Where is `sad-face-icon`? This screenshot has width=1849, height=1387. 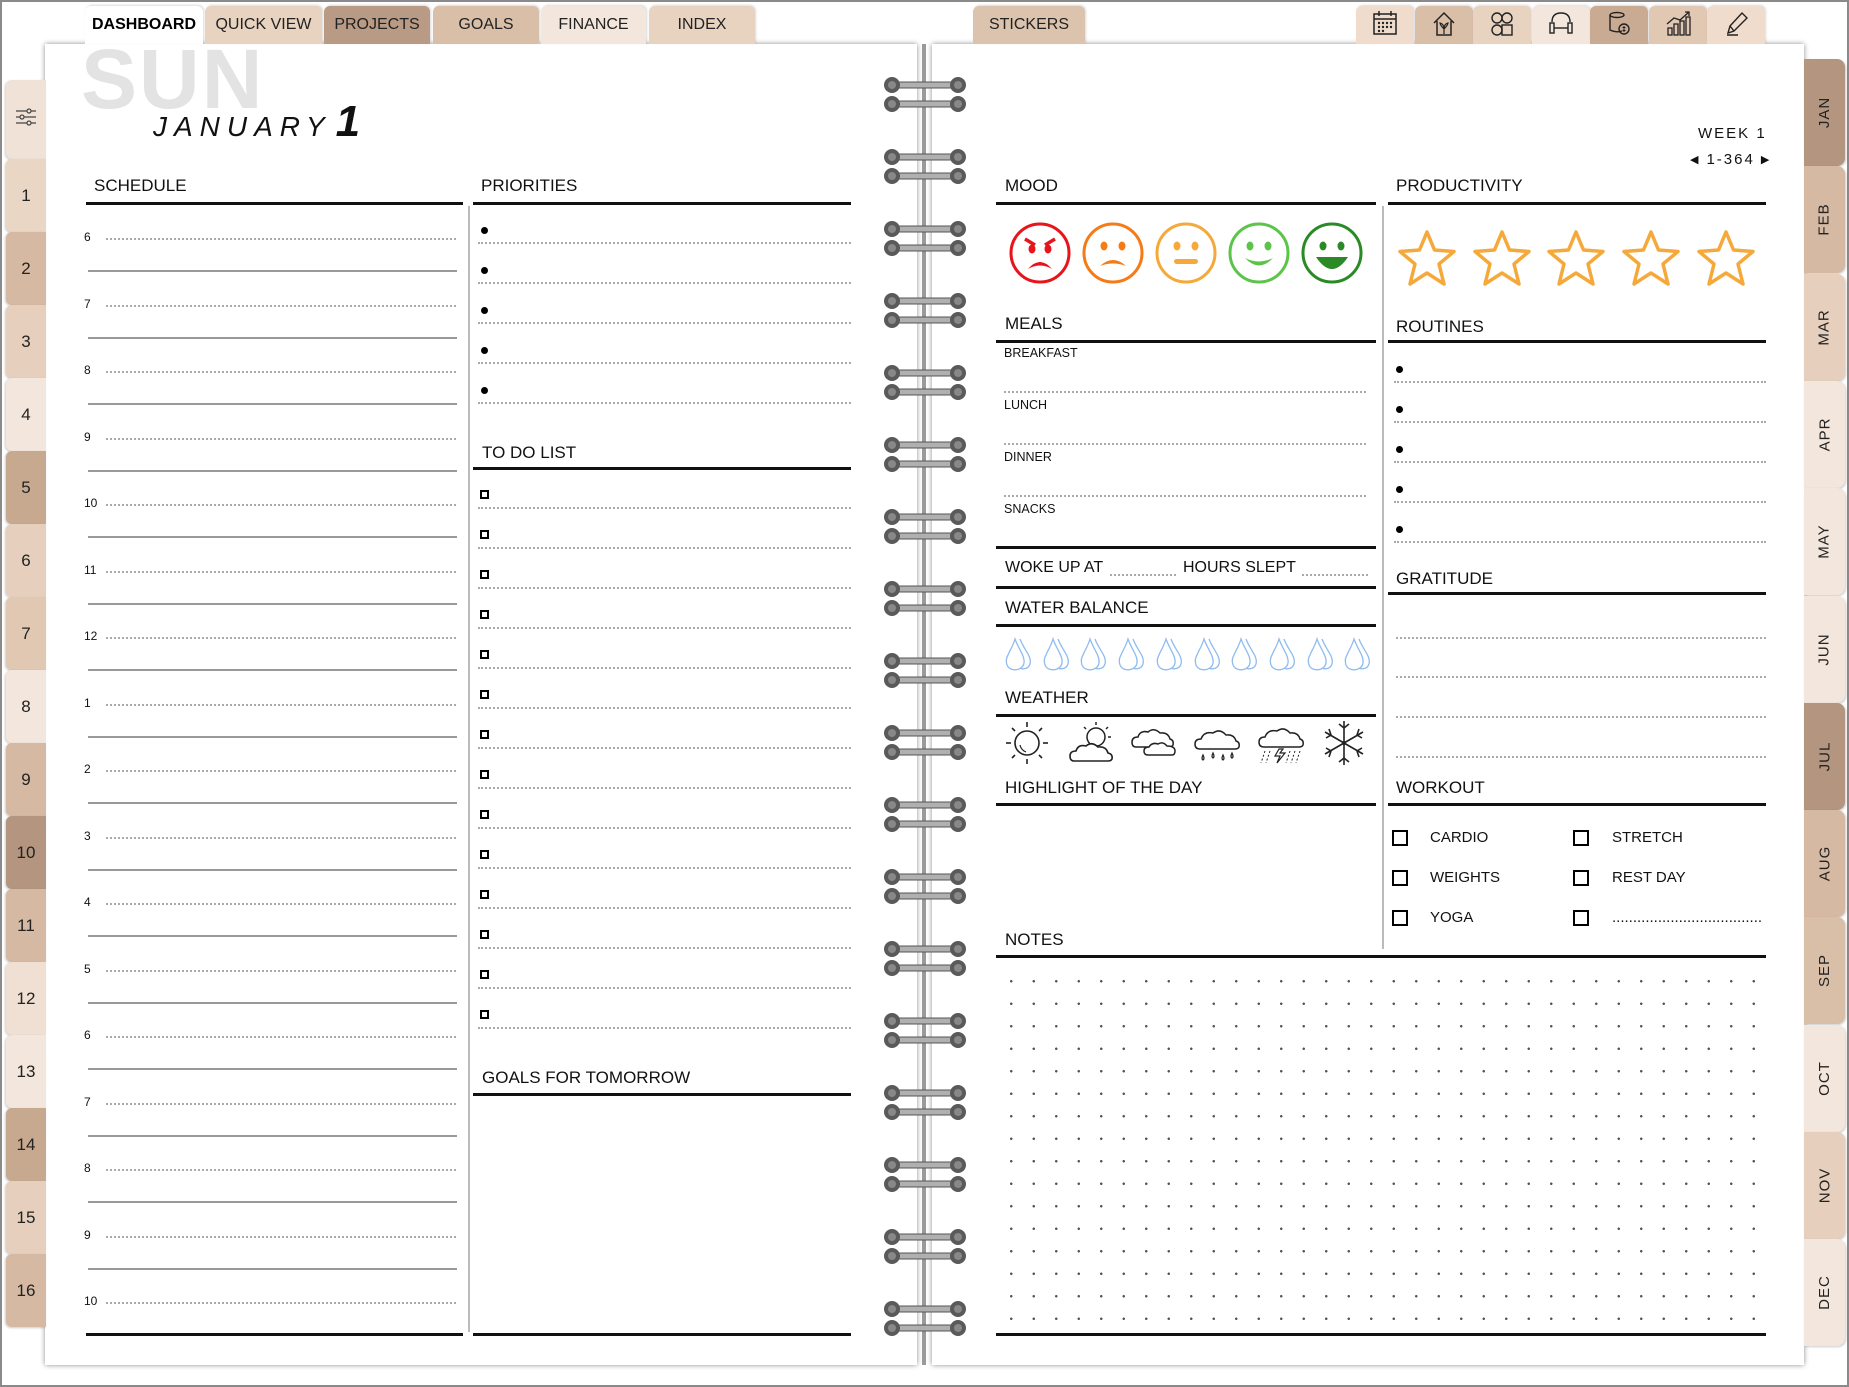 sad-face-icon is located at coordinates (1113, 255).